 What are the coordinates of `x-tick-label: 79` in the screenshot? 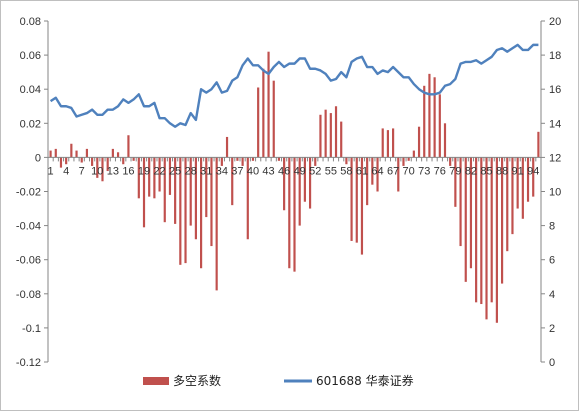 It's located at (455, 171).